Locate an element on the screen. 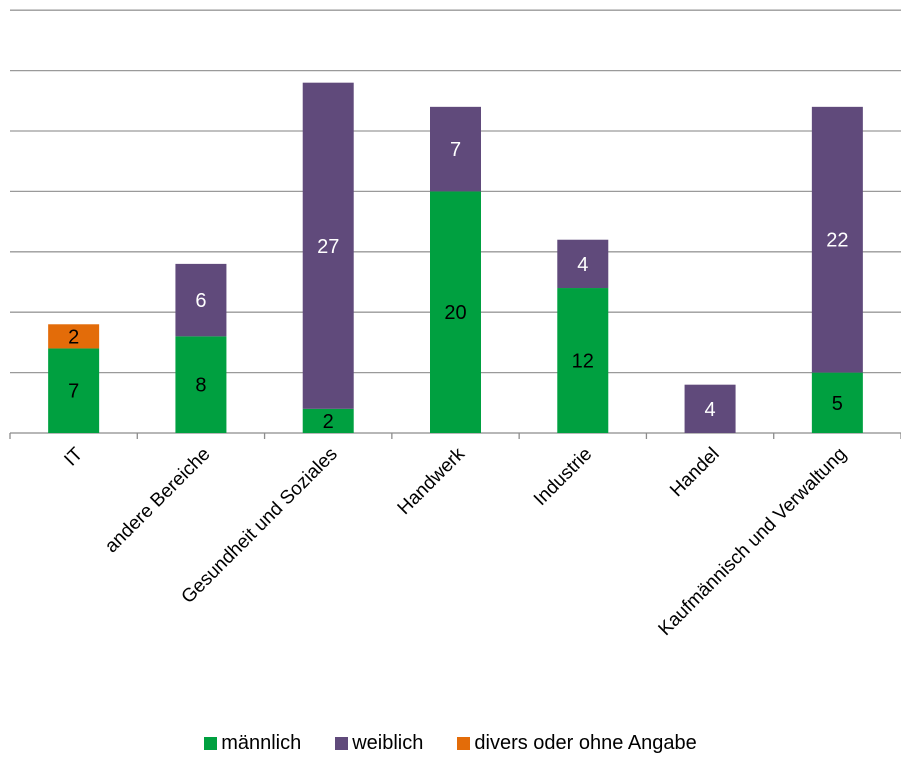 The image size is (901, 763). bar-weiblich-handel is located at coordinates (710, 408).